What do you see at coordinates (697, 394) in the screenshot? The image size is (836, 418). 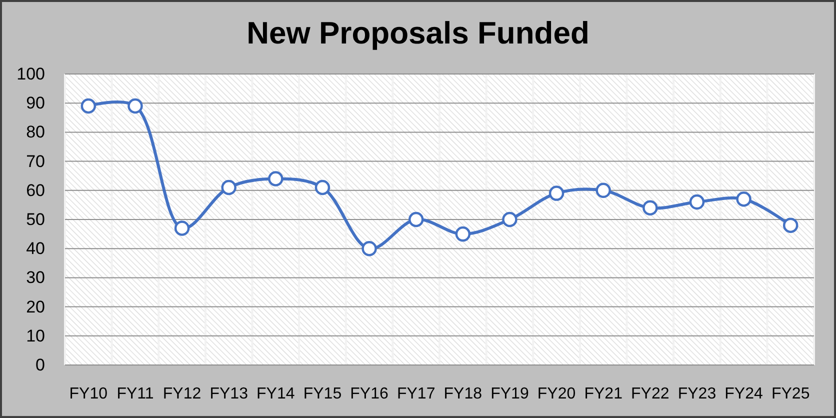 I see `x-tick-label: FY23` at bounding box center [697, 394].